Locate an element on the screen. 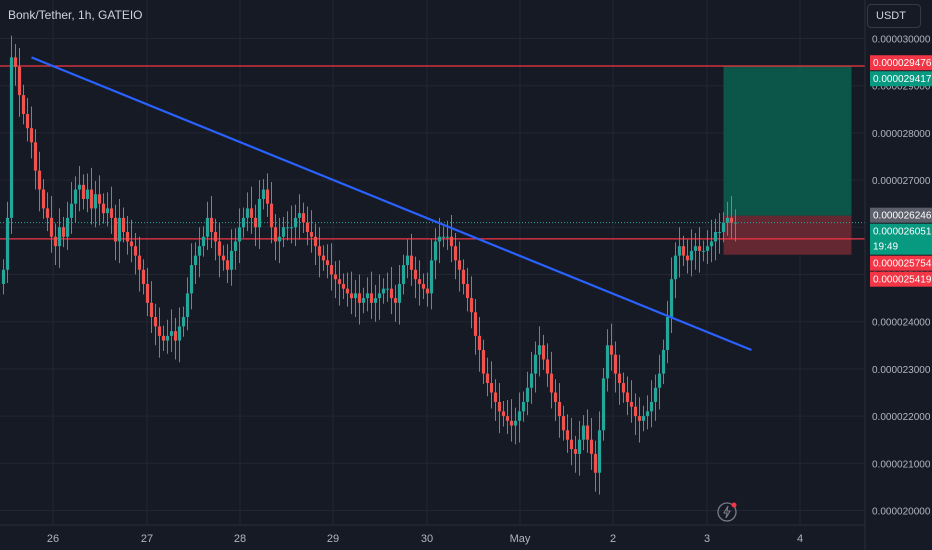 This screenshot has height=550, width=932. time-axis: 26 27 28 29 30 May 2 3 4 is located at coordinates (432, 534).